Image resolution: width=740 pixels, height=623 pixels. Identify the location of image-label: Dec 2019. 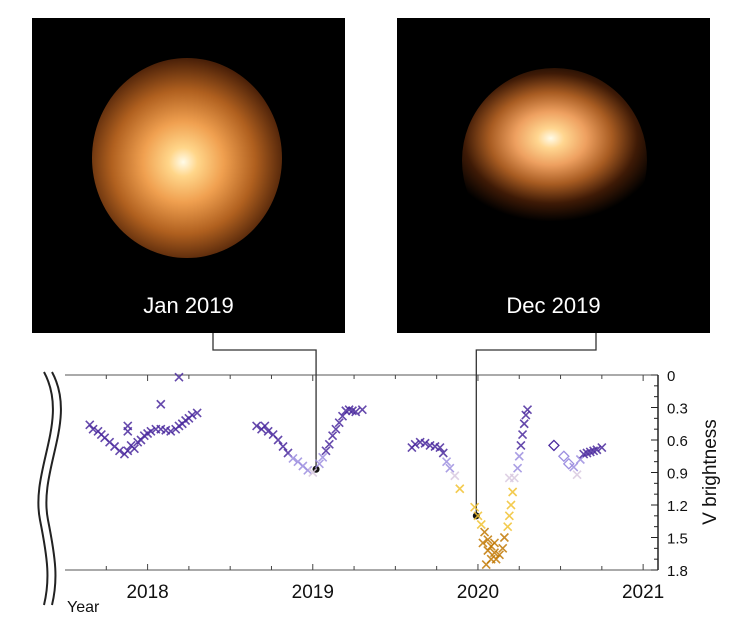
(553, 305).